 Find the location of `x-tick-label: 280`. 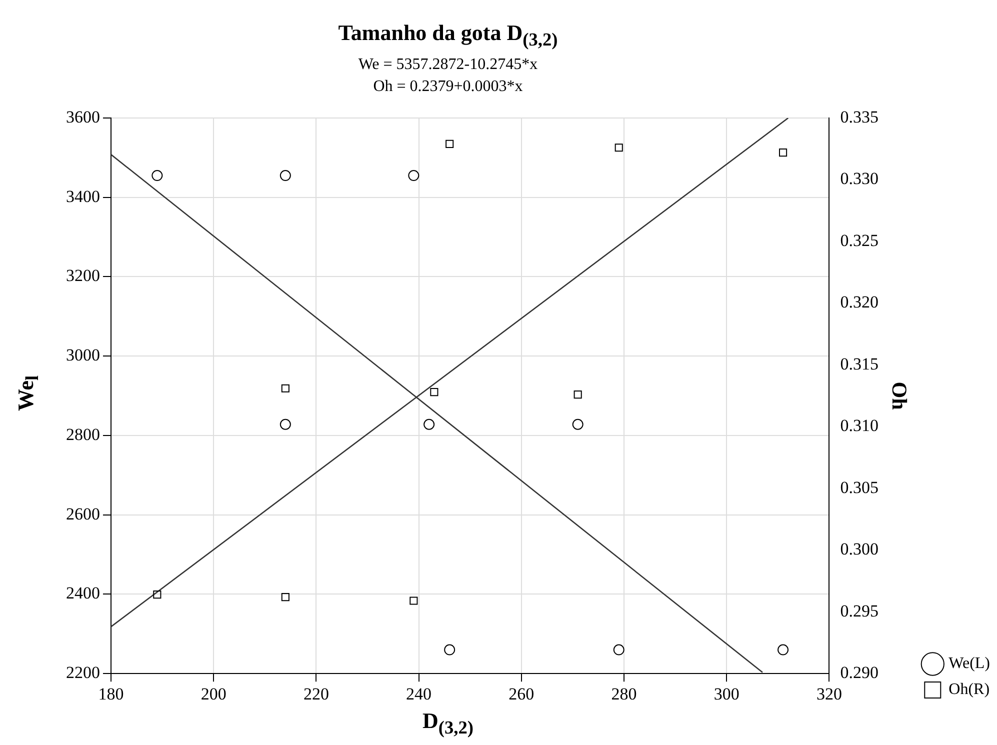

x-tick-label: 280 is located at coordinates (624, 694).